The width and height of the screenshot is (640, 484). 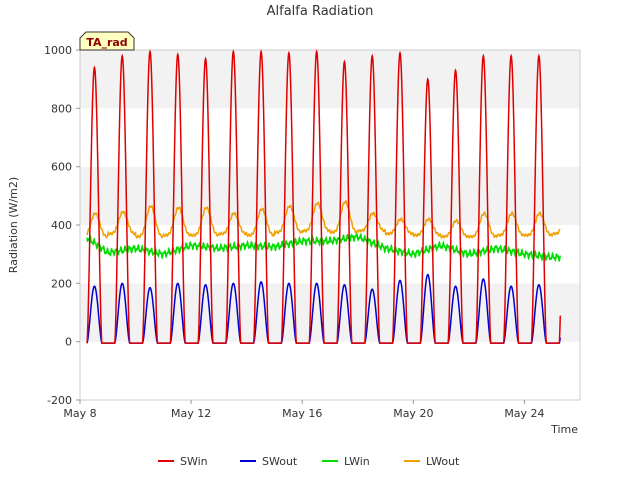 What do you see at coordinates (194, 461) in the screenshot?
I see `legend-label: SWin` at bounding box center [194, 461].